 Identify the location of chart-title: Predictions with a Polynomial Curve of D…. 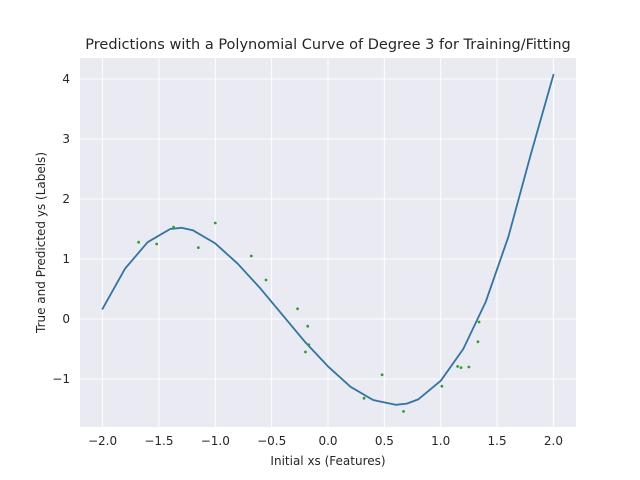
(327, 45).